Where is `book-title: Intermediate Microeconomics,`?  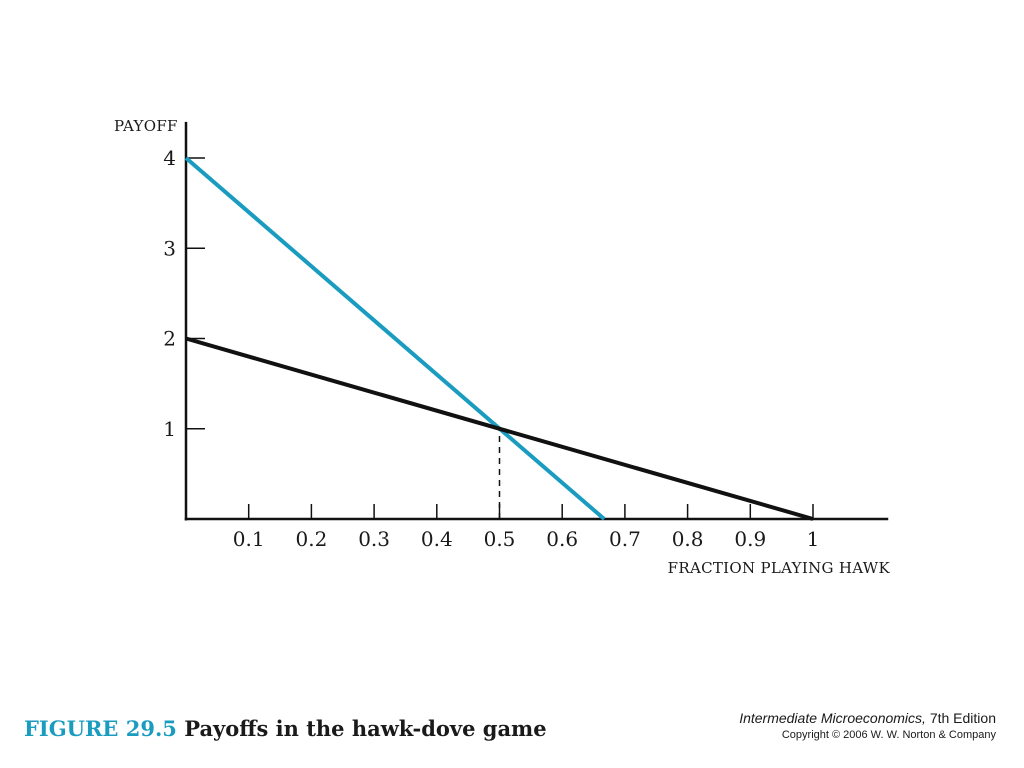
book-title: Intermediate Microeconomics, is located at coordinates (832, 718).